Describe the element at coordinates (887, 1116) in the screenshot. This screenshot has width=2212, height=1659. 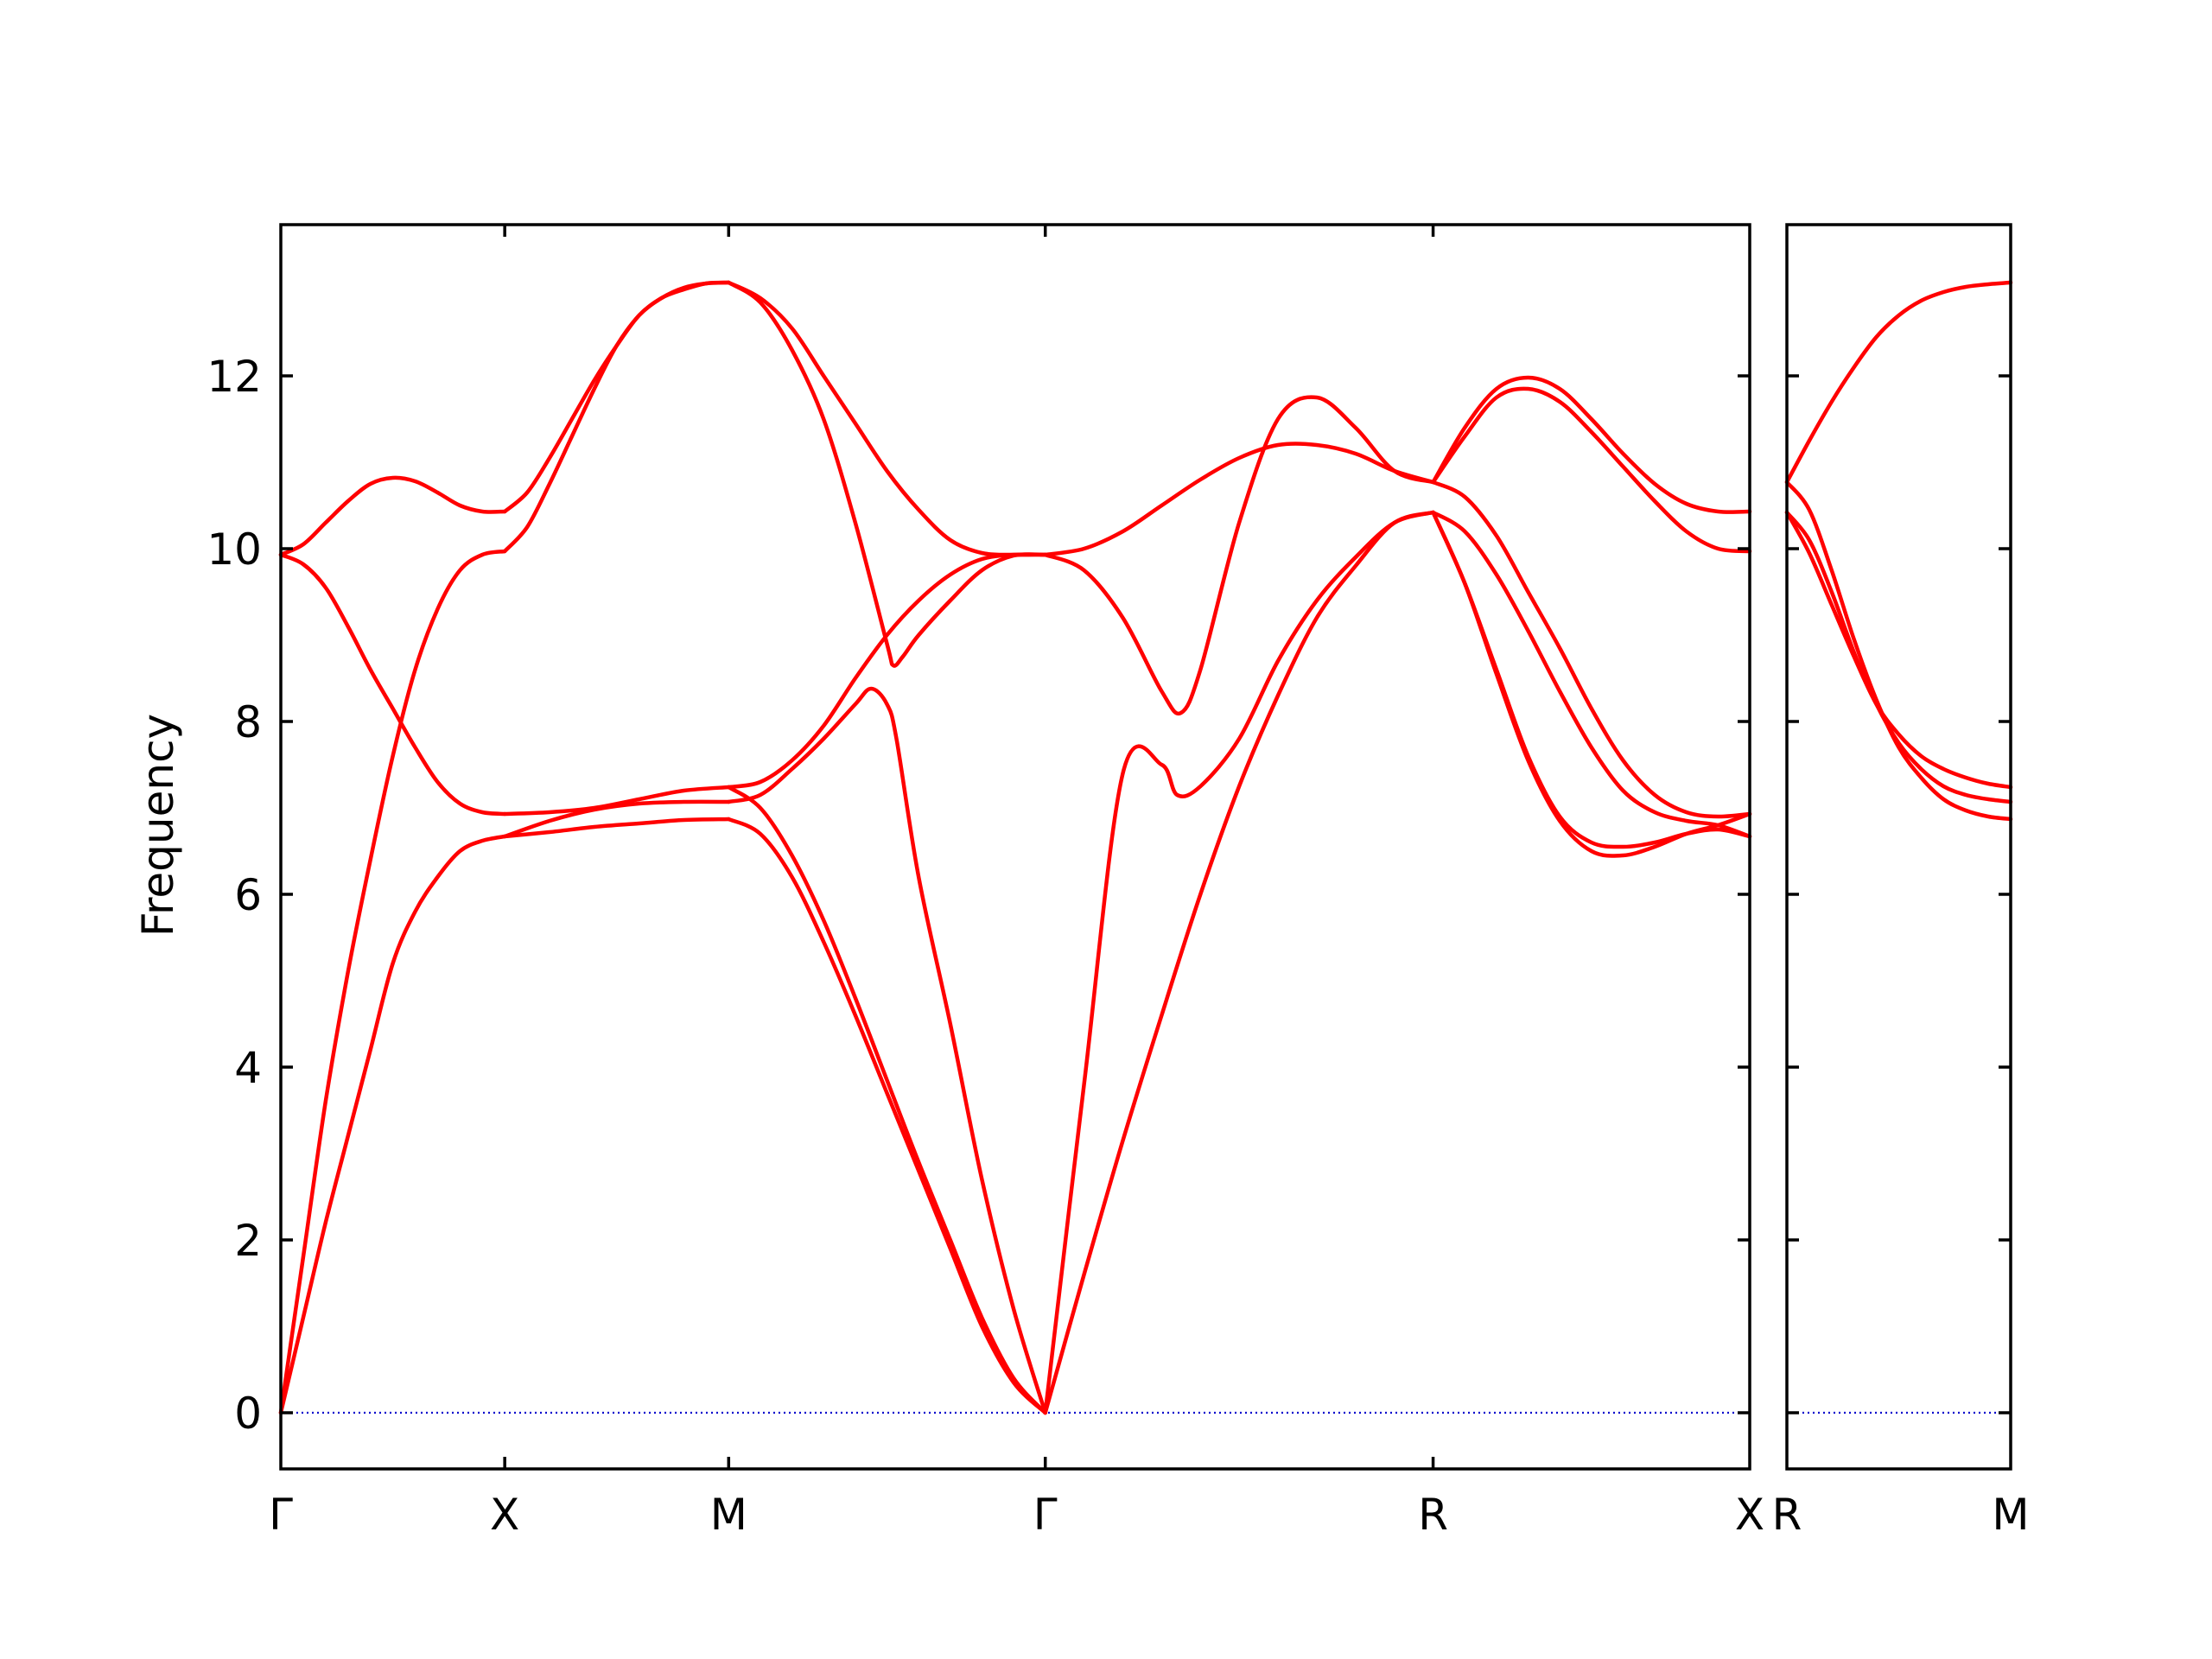
I see `band-M-Γ-1` at that location.